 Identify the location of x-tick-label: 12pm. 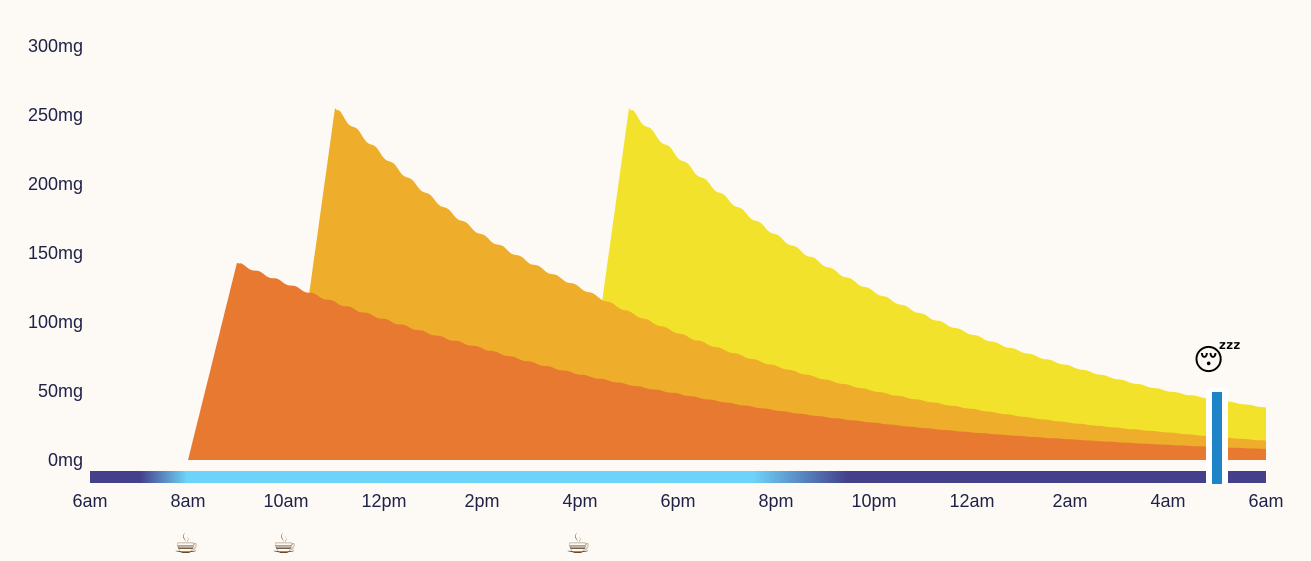
(383, 501).